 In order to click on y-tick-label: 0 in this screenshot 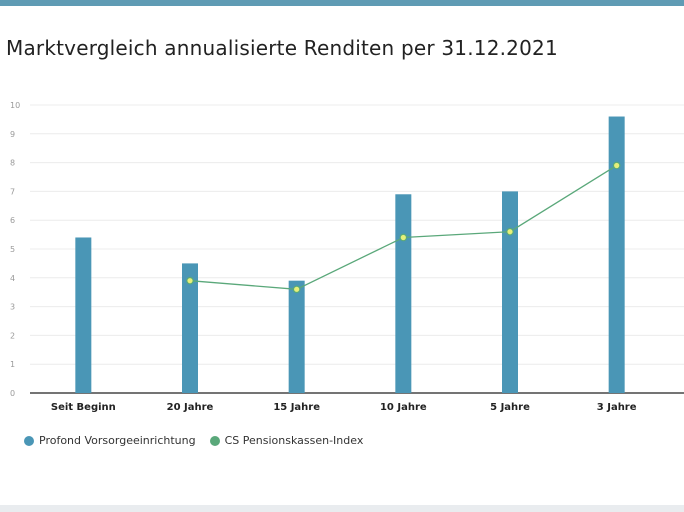, I will do `click(12, 393)`.